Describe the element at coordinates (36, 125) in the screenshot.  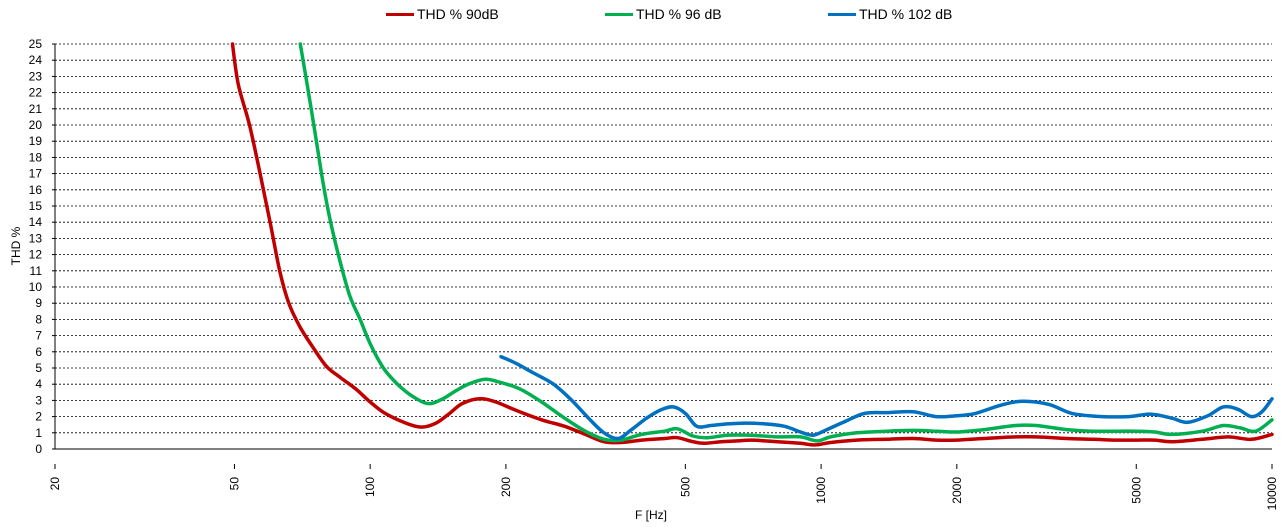
I see `y-tick-label-20: 20` at that location.